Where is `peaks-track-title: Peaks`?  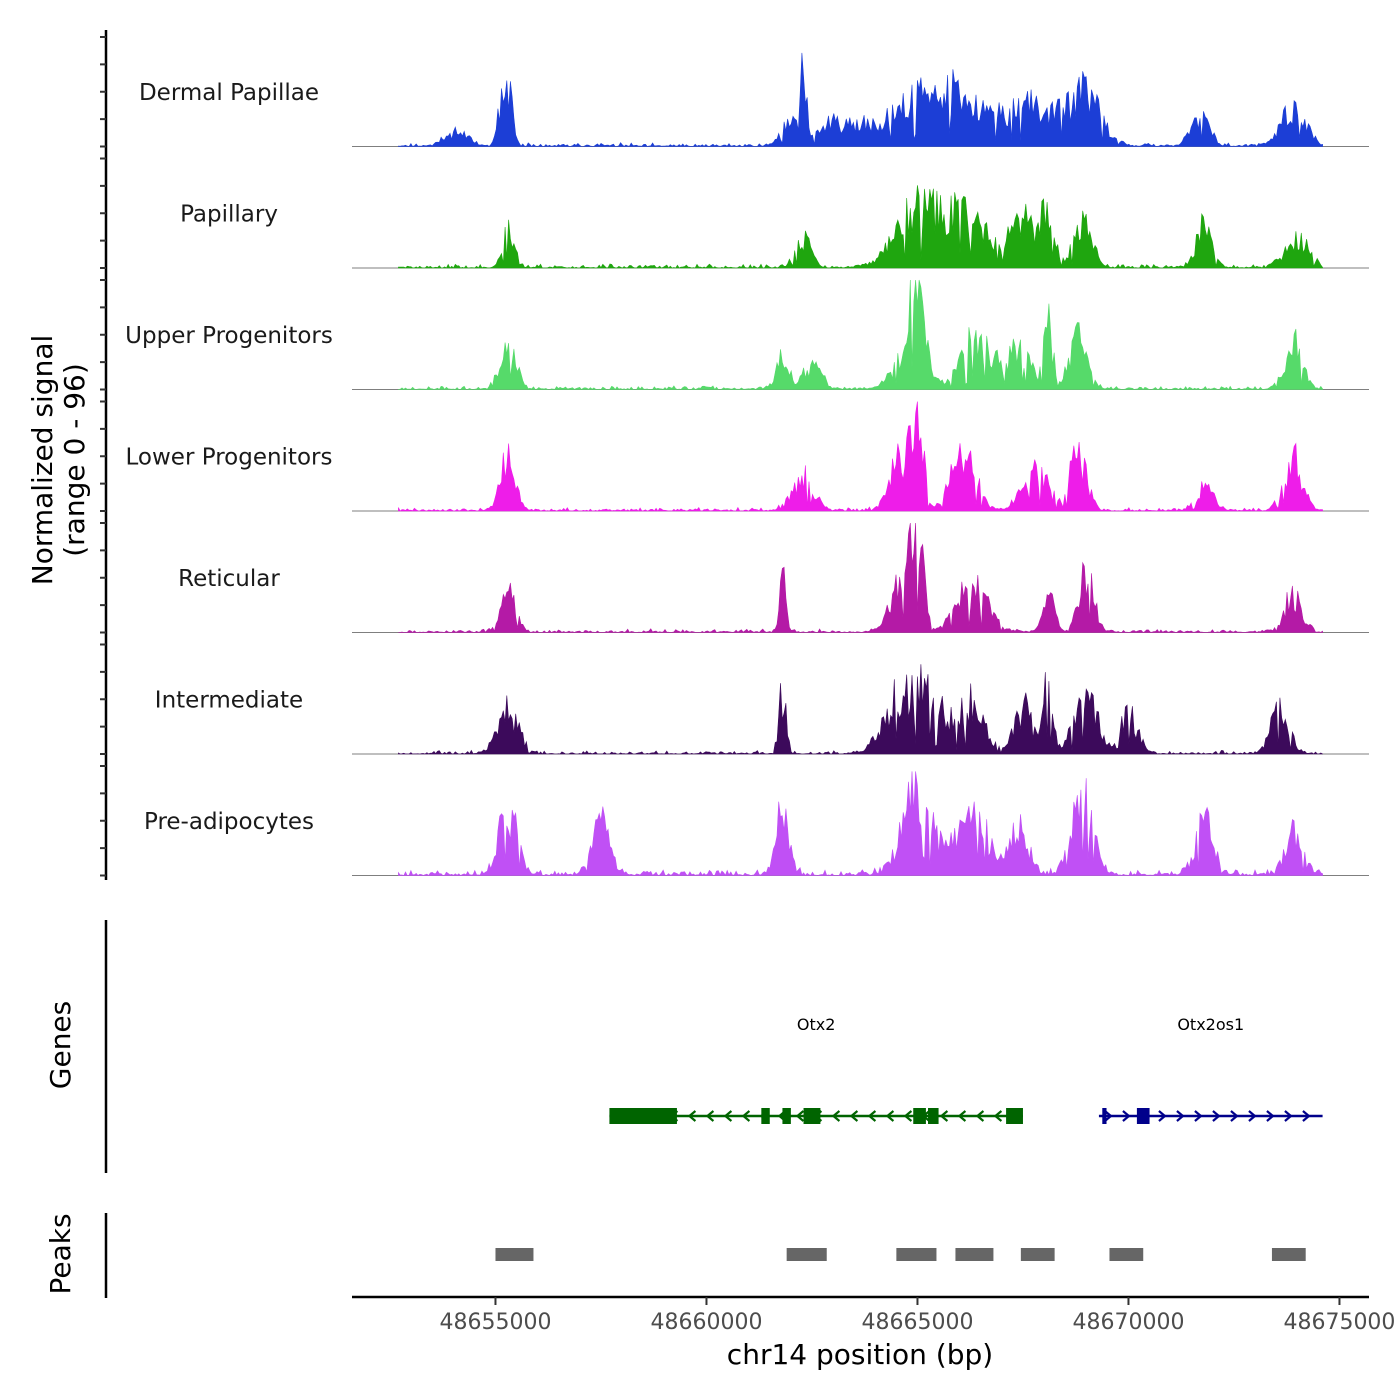 peaks-track-title: Peaks is located at coordinates (60, 1253).